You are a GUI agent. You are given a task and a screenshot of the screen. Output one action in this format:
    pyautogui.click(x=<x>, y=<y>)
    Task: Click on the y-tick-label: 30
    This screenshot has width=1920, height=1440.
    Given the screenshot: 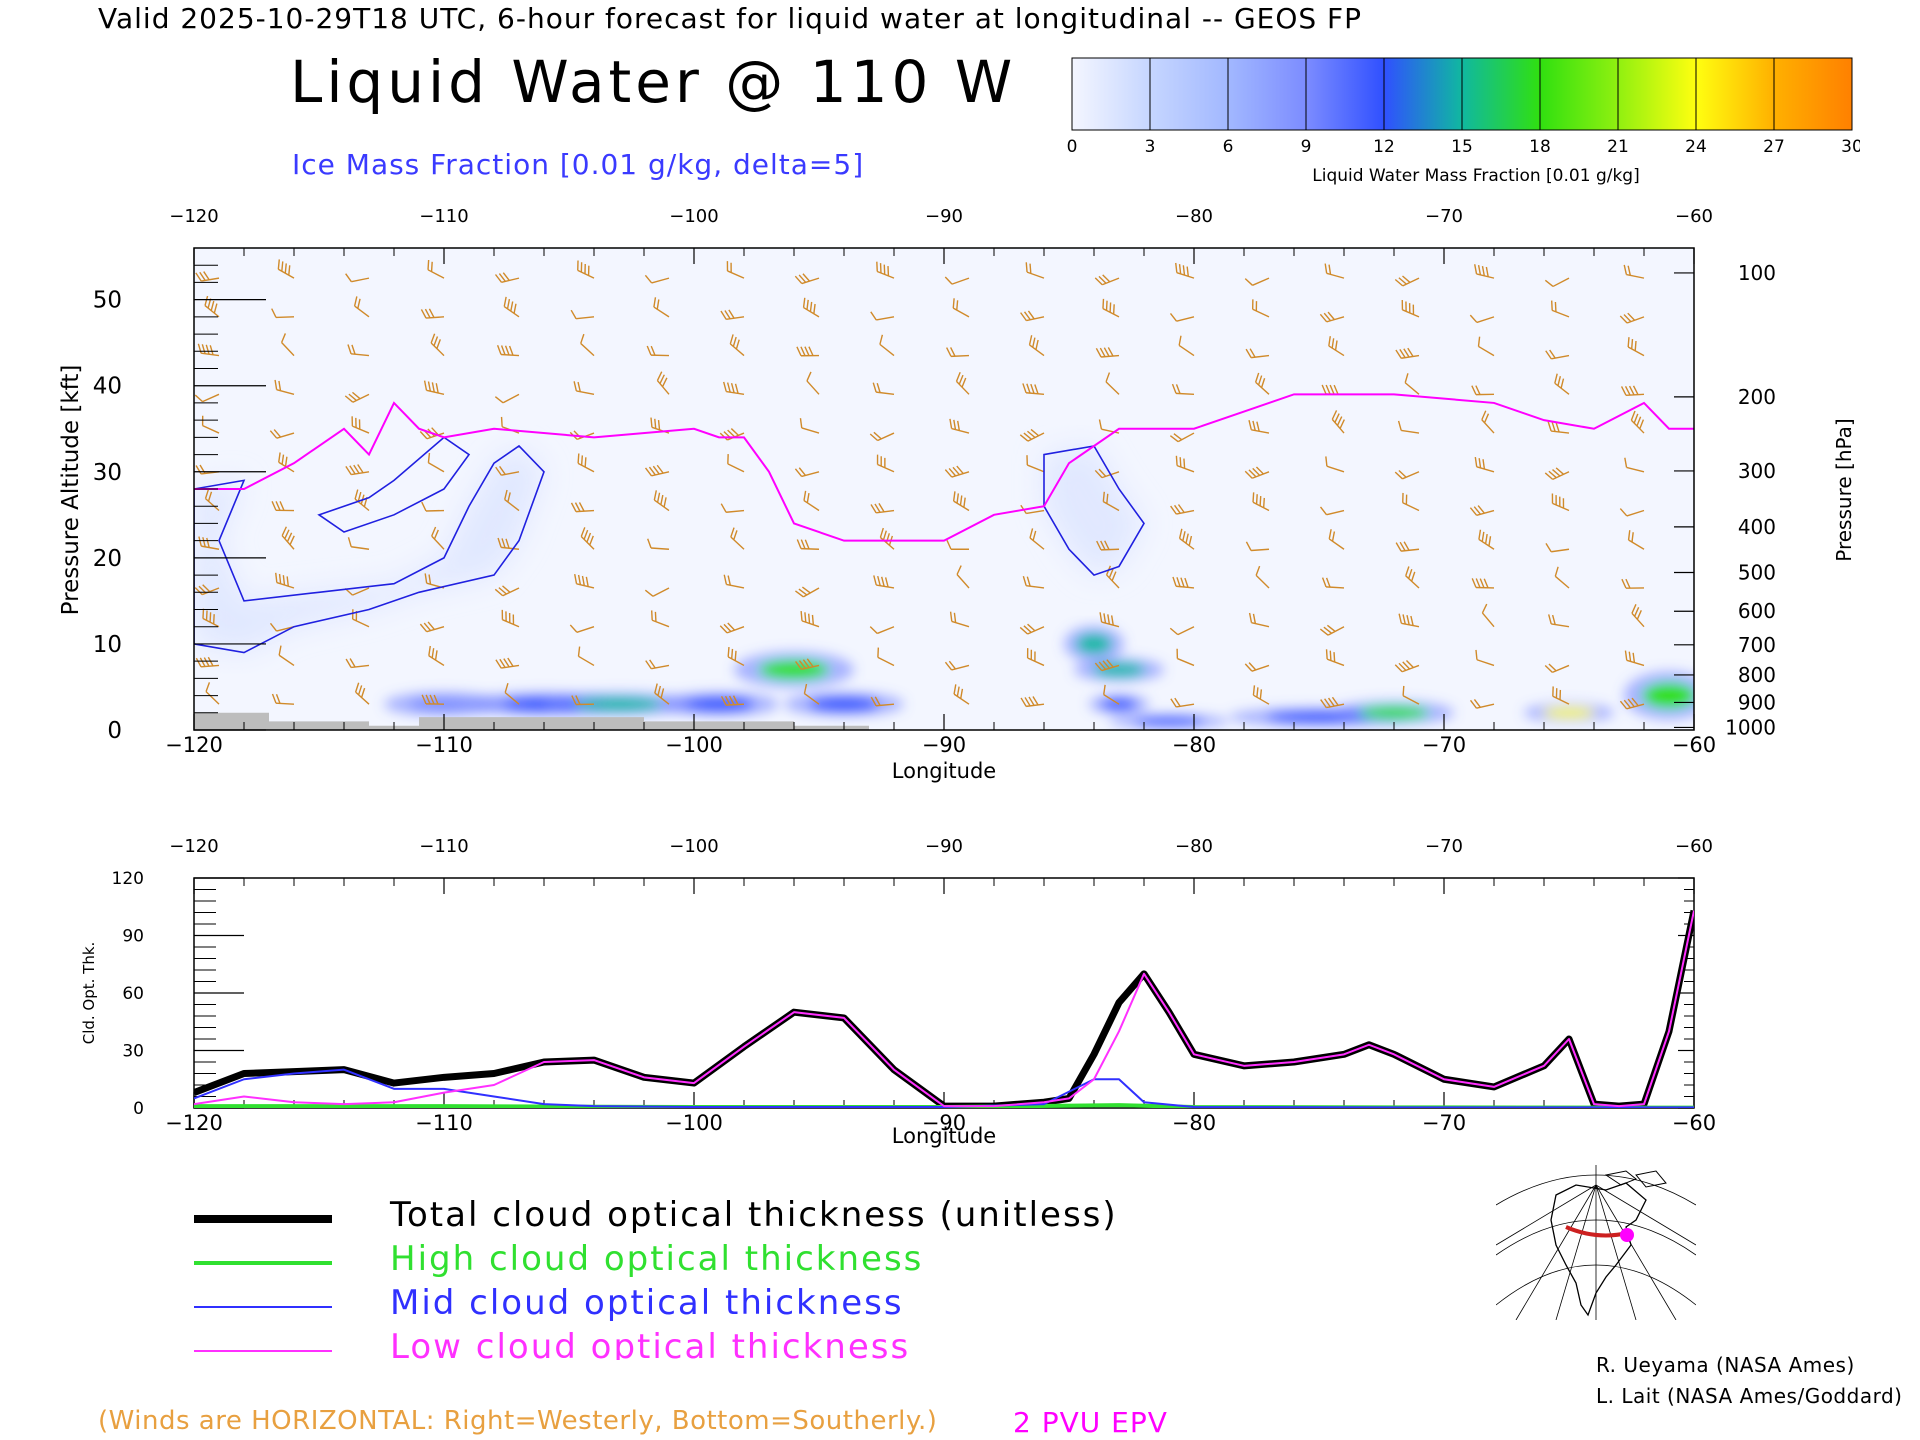 What is the action you would take?
    pyautogui.click(x=133, y=1052)
    